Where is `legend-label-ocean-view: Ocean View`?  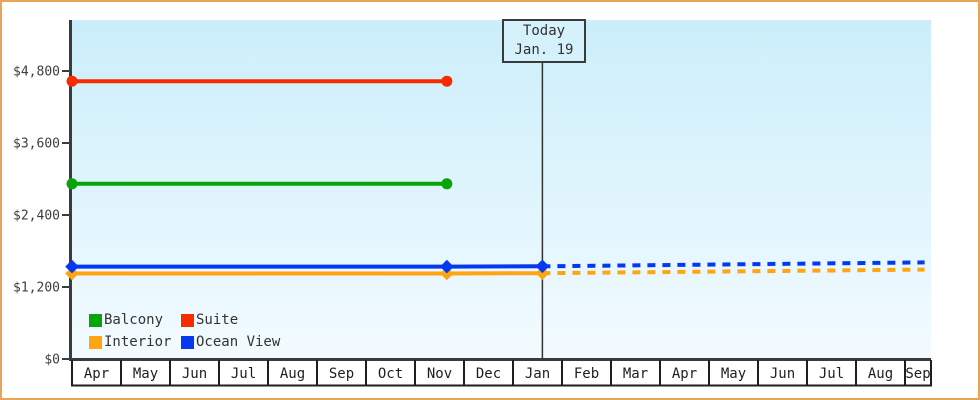
legend-label-ocean-view: Ocean View is located at coordinates (238, 342).